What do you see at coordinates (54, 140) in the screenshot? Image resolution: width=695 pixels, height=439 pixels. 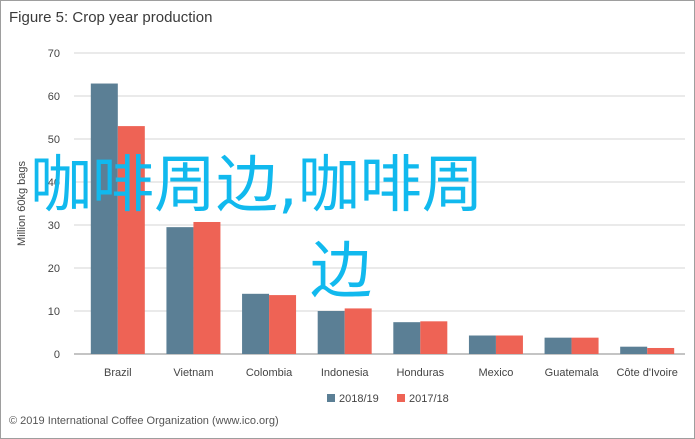 I see `y-tick-label: 50` at bounding box center [54, 140].